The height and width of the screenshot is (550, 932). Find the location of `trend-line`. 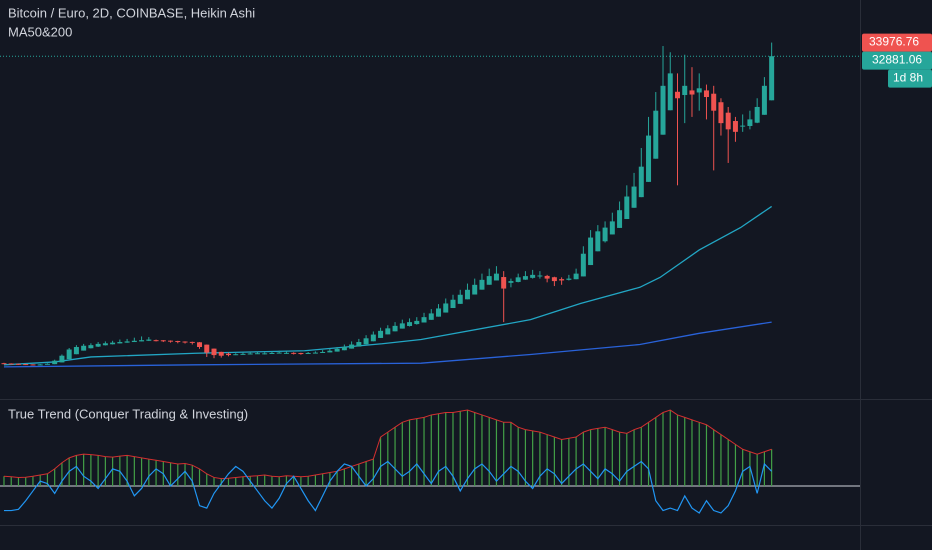

trend-line is located at coordinates (388, 487).